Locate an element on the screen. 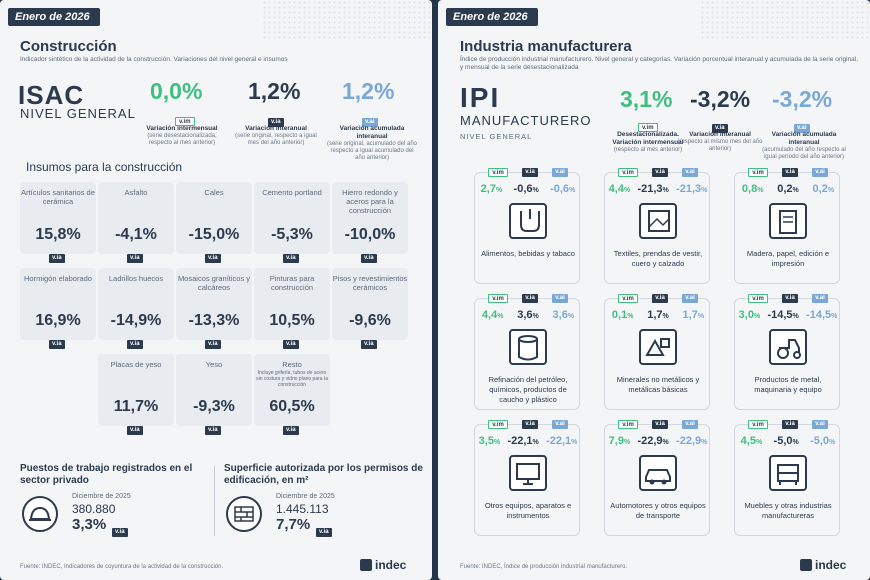 The width and height of the screenshot is (870, 580). input-tile: Cales -15,0% v.ia is located at coordinates (214, 222).